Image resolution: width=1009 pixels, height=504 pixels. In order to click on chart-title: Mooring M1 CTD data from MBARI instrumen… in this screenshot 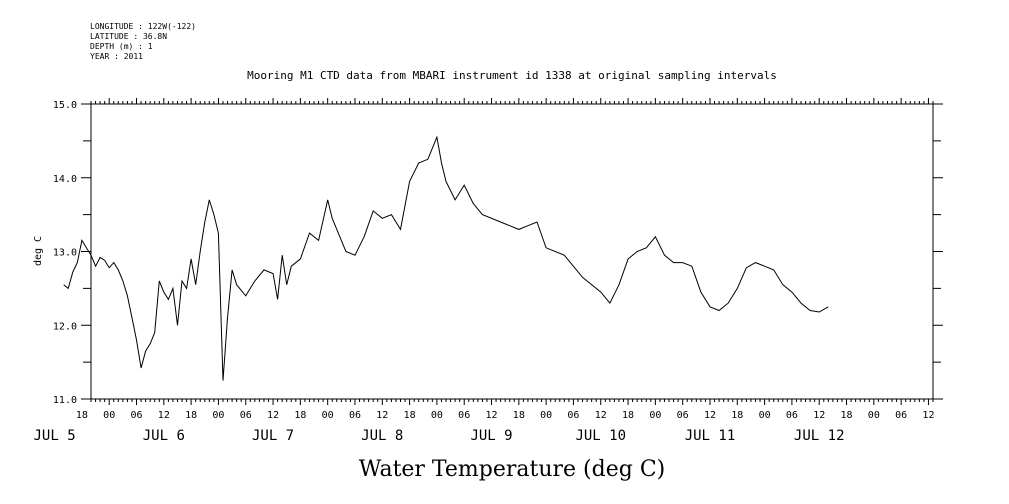, I will do `click(512, 75)`.